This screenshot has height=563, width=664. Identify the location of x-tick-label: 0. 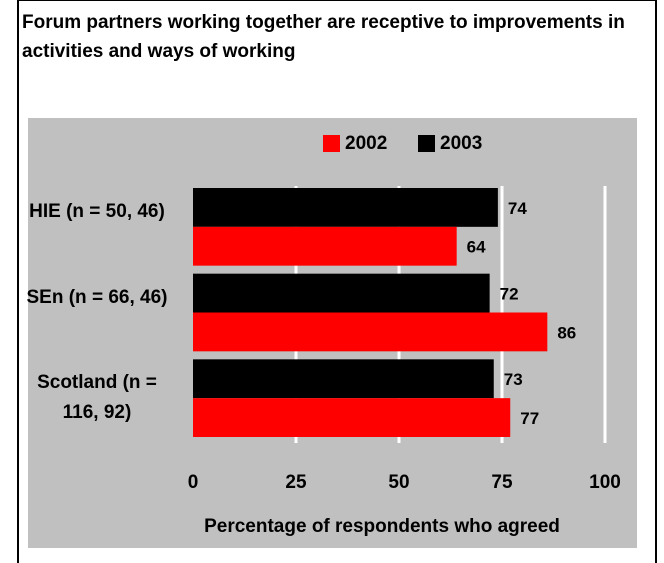
(193, 482).